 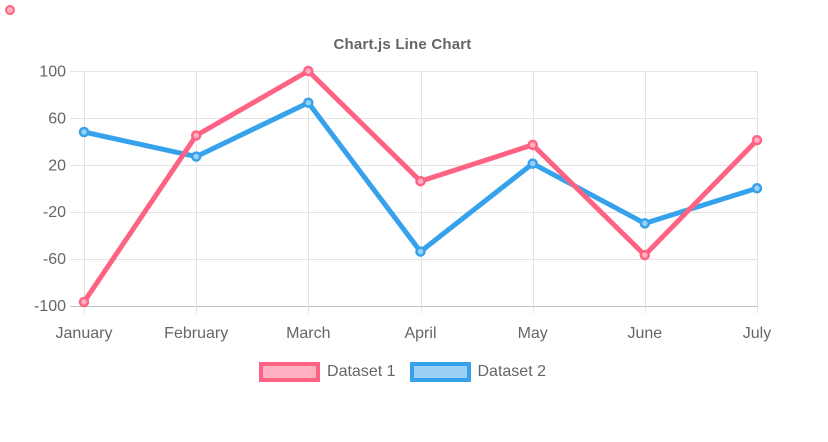 I want to click on legend-item-dataset-2: Dataset 2, so click(x=477, y=372).